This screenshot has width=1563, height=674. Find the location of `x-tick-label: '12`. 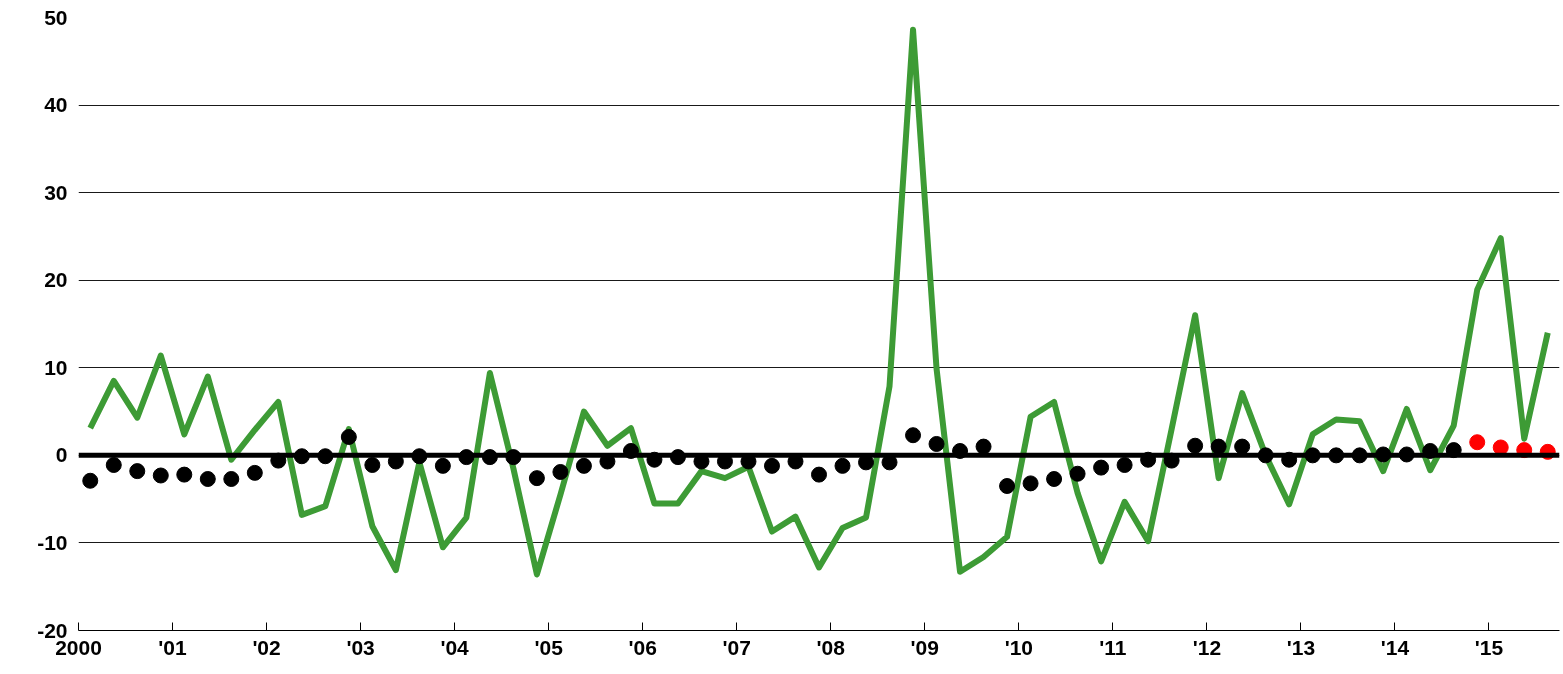

x-tick-label: '12 is located at coordinates (1207, 647).